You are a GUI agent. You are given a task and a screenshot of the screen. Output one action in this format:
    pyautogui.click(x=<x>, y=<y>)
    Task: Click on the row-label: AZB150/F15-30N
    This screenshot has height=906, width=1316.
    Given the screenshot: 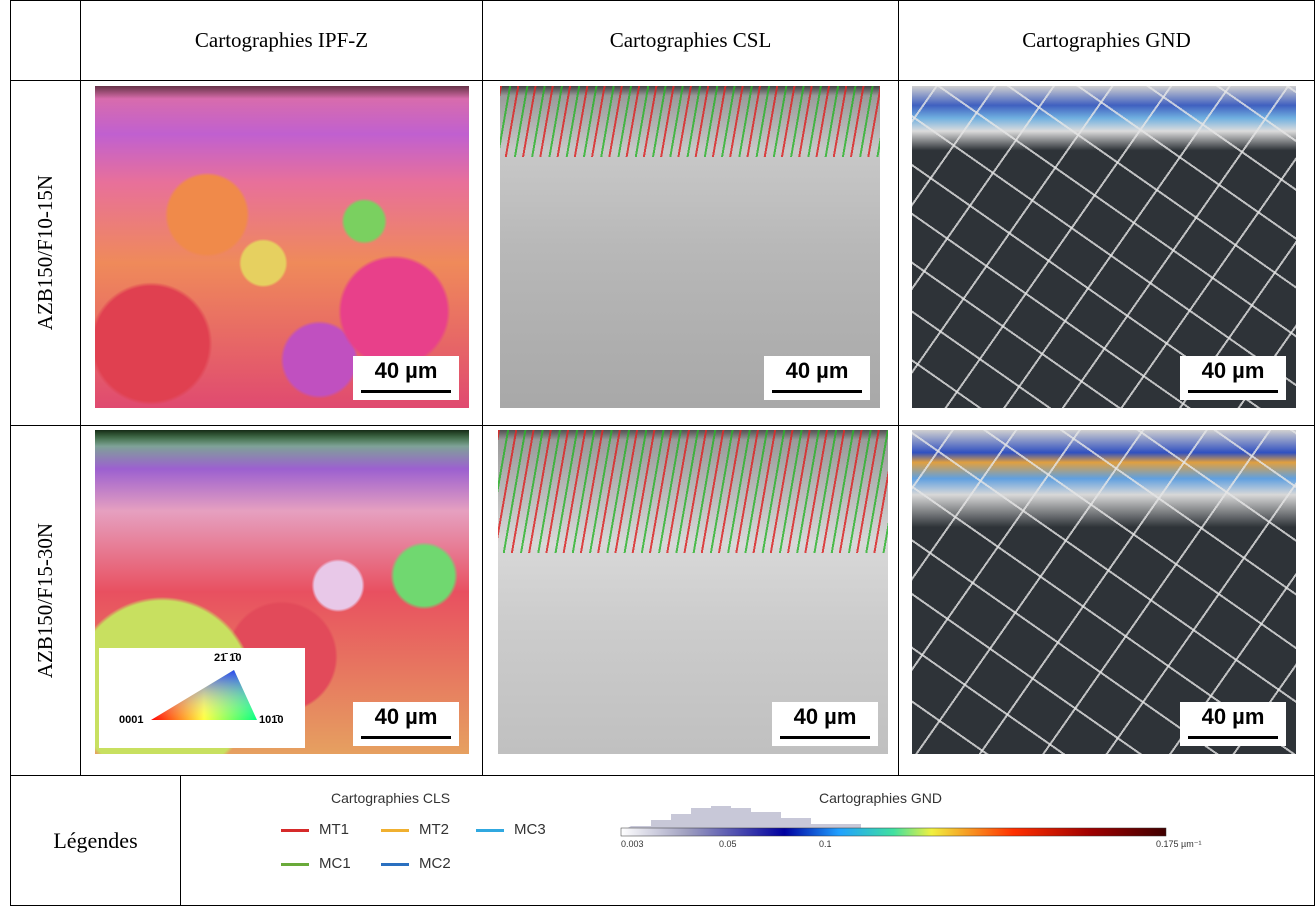 What is the action you would take?
    pyautogui.click(x=45, y=600)
    